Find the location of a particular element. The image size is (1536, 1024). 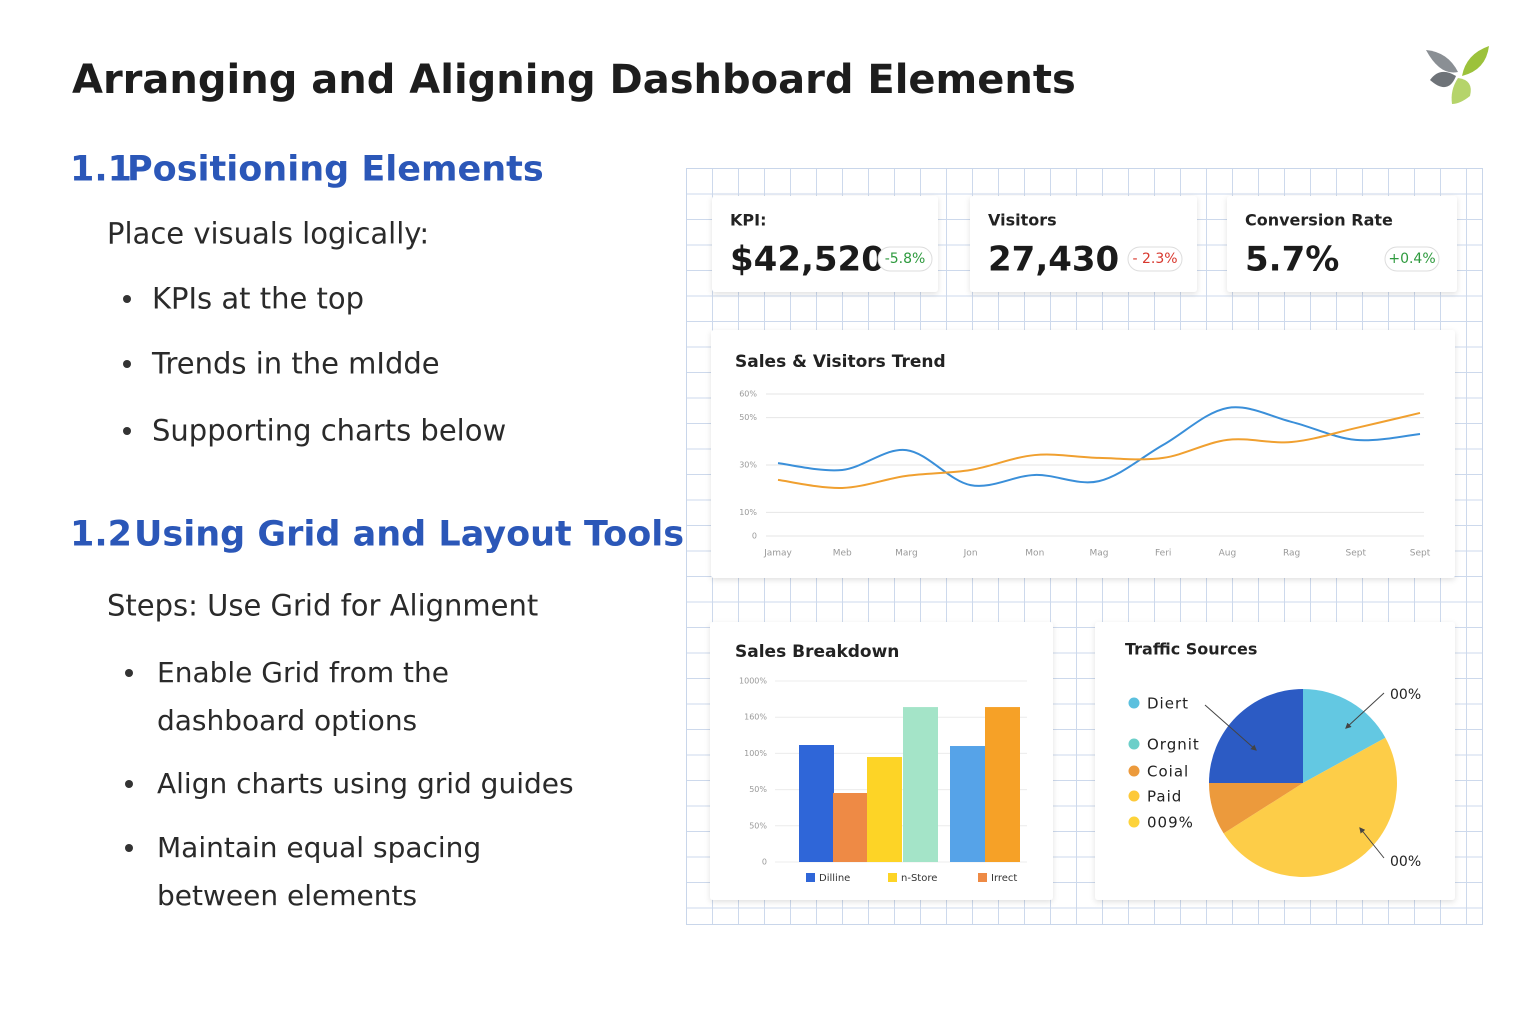

legend-label: Irrect is located at coordinates (1004, 878).